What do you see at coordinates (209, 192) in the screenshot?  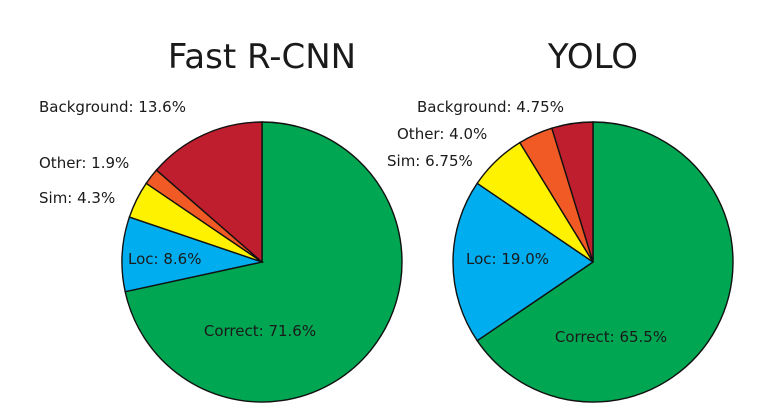 I see `pie-slice-fast-rcnn-background` at bounding box center [209, 192].